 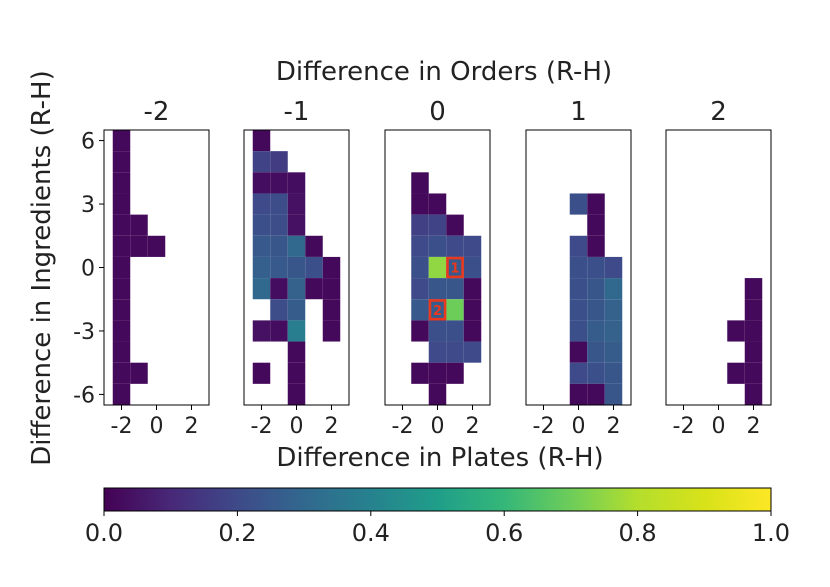 I want to click on colorbar-tick-label: 0.0, so click(x=104, y=533).